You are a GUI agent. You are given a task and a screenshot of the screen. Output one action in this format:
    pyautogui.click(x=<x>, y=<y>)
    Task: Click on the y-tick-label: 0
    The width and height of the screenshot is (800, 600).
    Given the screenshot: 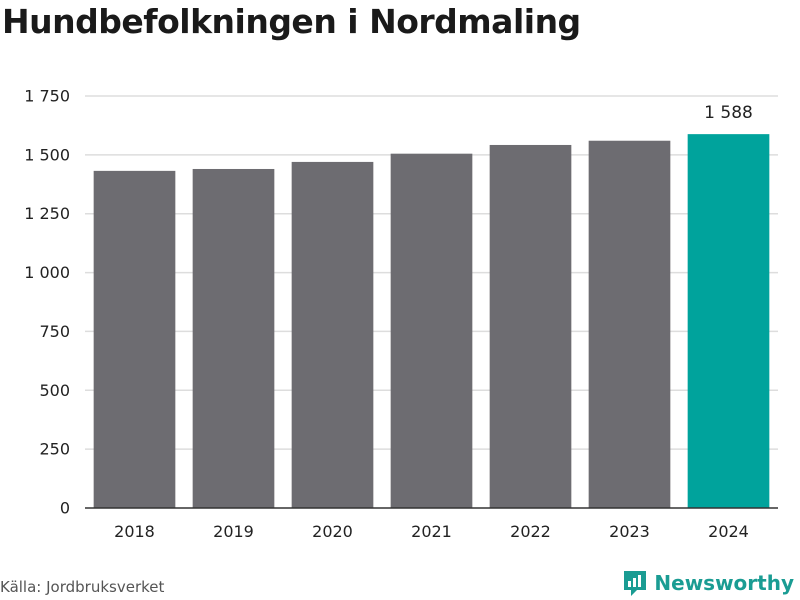 What is the action you would take?
    pyautogui.click(x=65, y=508)
    